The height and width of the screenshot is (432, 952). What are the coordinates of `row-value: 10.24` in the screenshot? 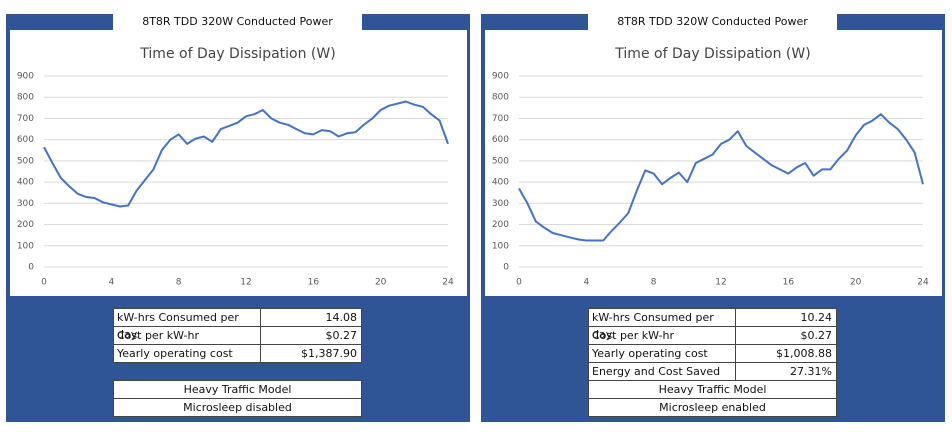 It's located at (816, 317).